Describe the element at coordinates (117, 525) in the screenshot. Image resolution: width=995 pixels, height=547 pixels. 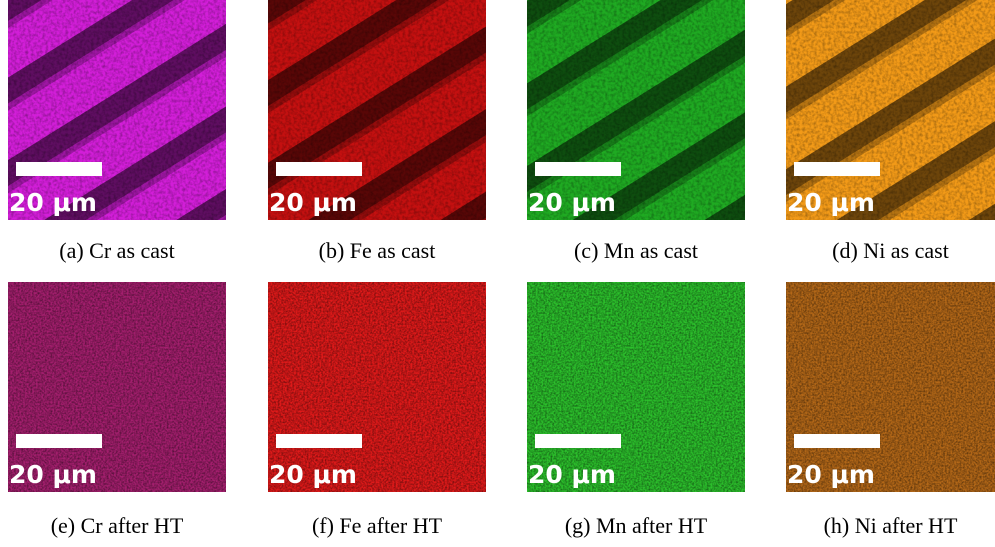
I see `caption: (e) Cr after HT` at that location.